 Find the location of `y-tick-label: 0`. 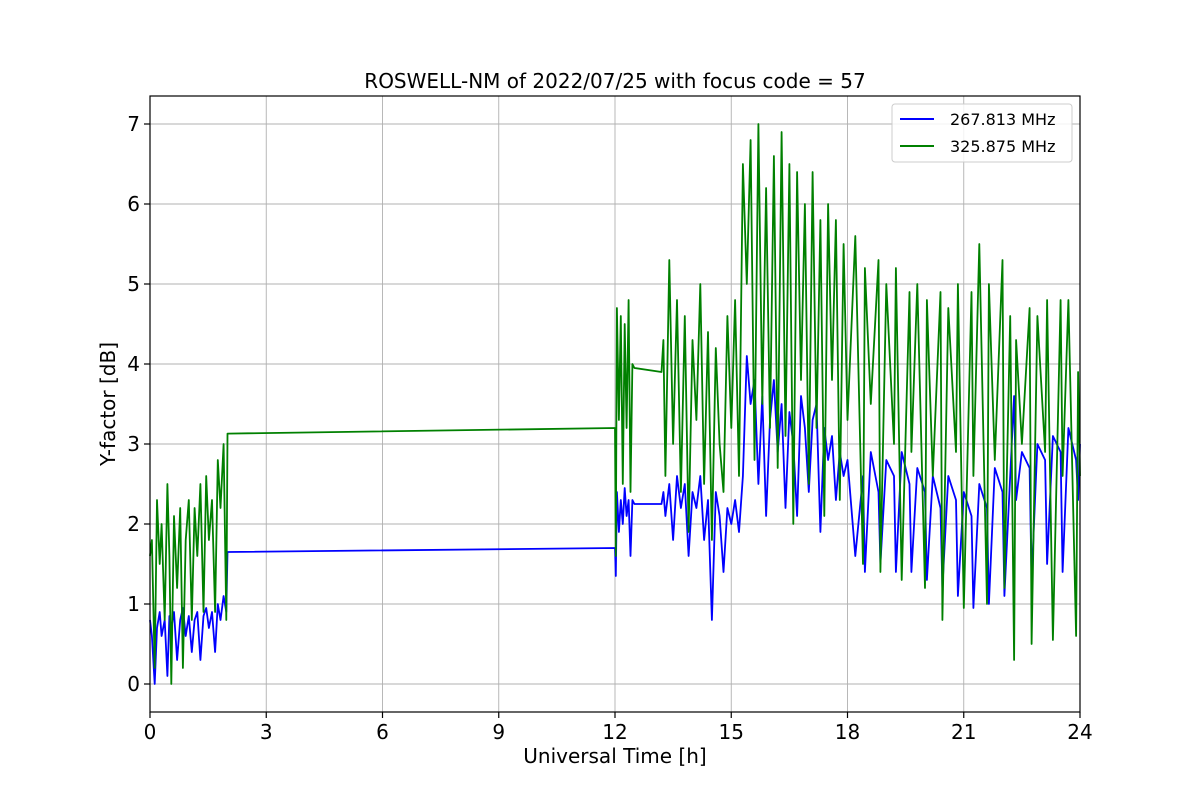

y-tick-label: 0 is located at coordinates (133, 684).